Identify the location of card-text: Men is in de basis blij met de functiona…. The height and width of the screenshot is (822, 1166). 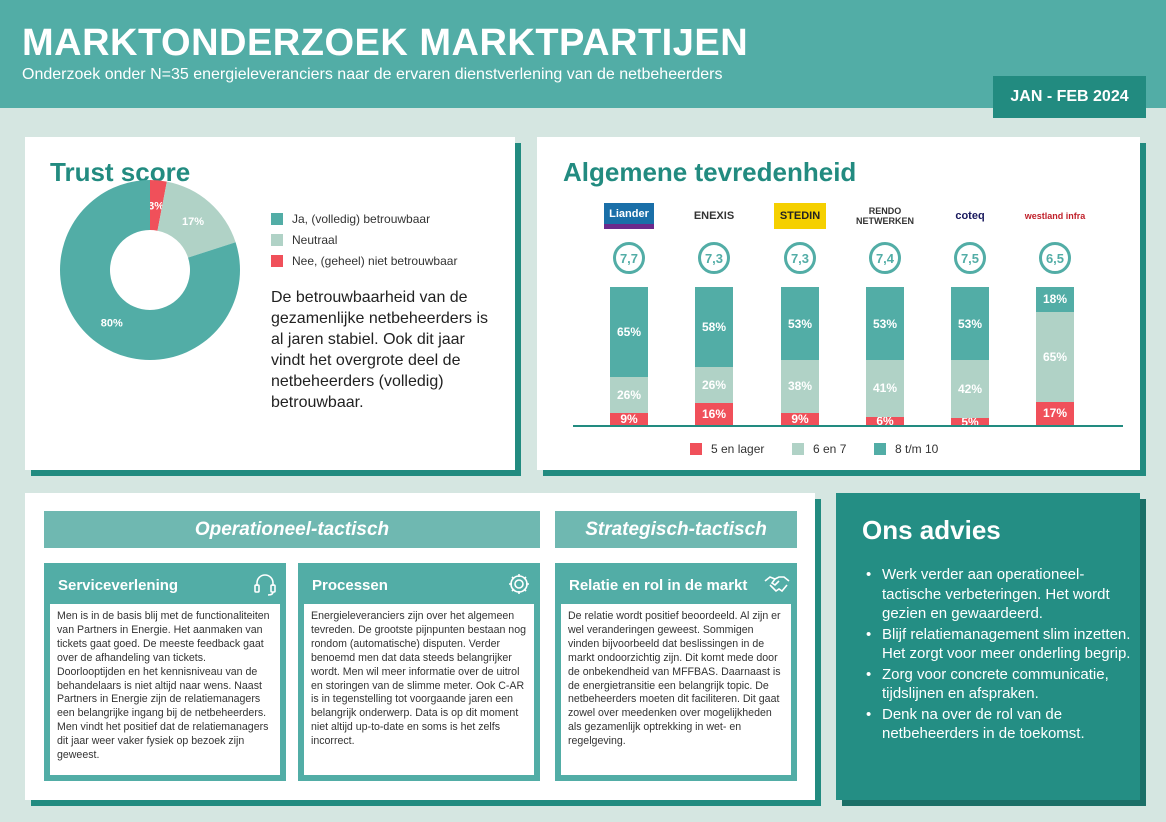
(165, 689).